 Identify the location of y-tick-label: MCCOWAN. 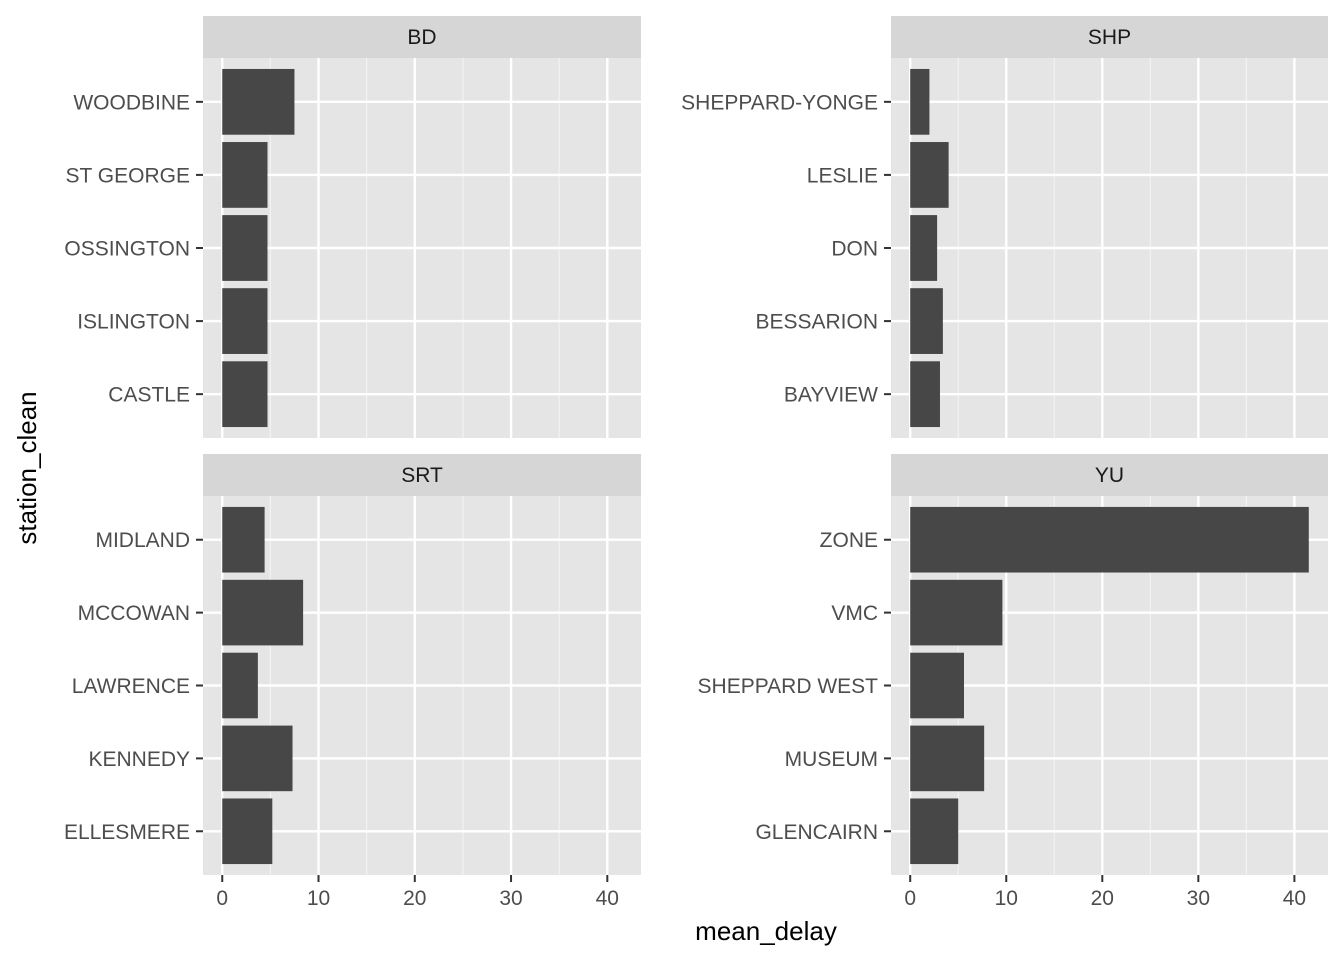
(134, 613).